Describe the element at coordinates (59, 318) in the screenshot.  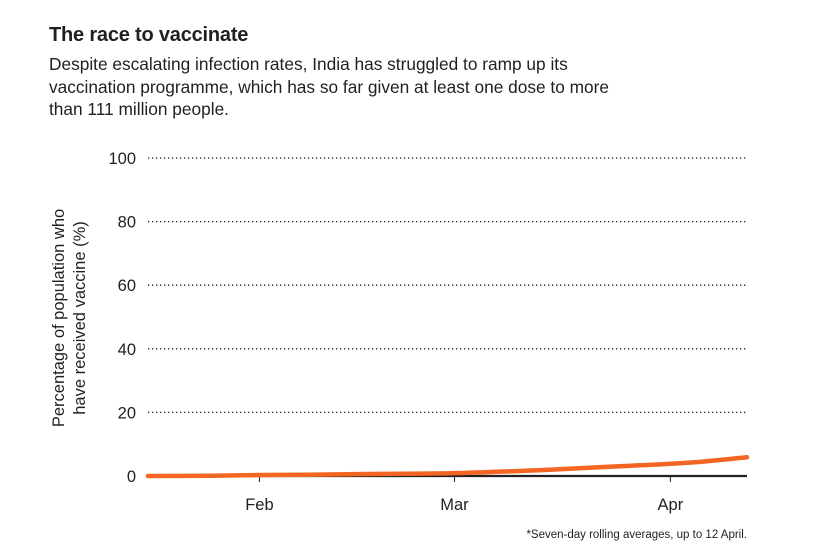
I see `y-axis-label-line: Percentage of population who` at that location.